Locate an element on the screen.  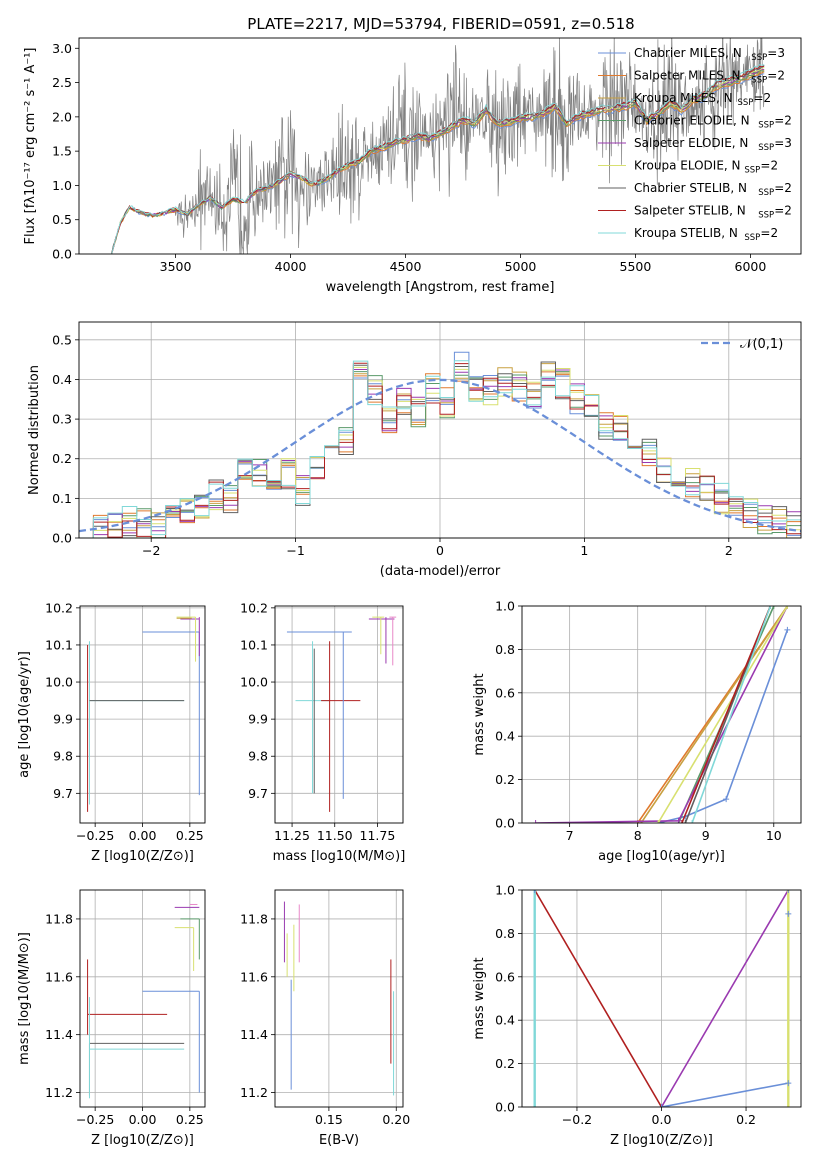
x-tick-label: 0 is located at coordinates (440, 550).